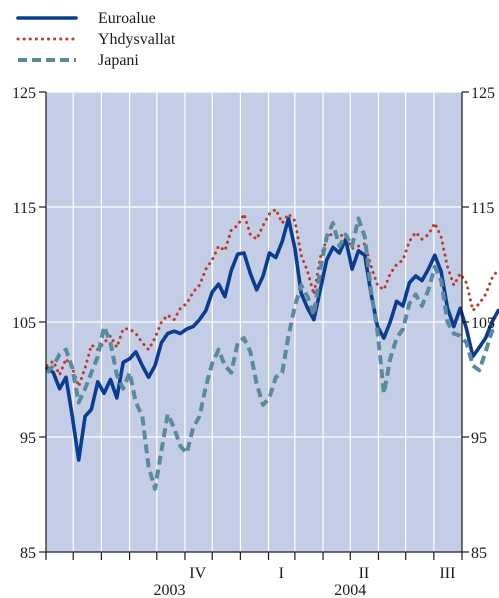 The image size is (499, 598). Describe the element at coordinates (78, 60) in the screenshot. I see `legend-item-2: Japani` at that location.